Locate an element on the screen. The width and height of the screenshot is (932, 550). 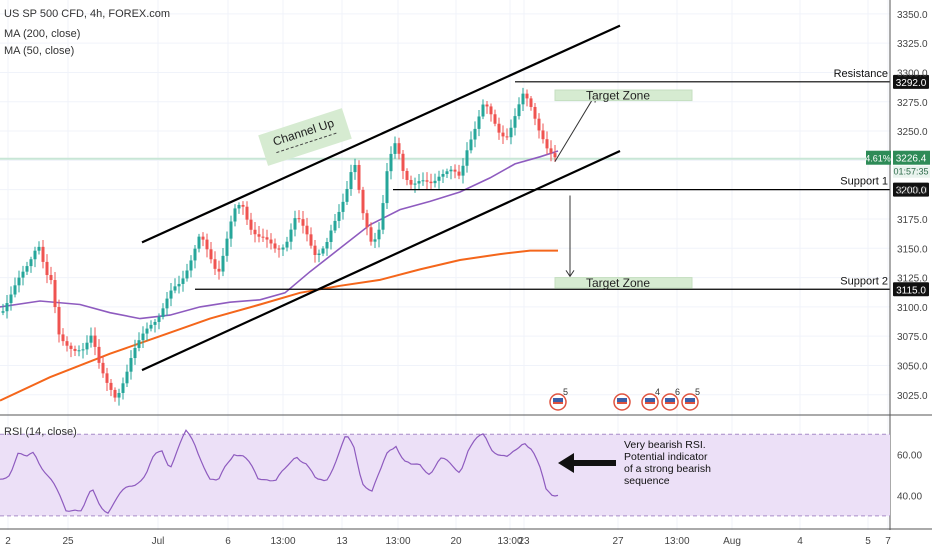
rsi-annotation-line: sequence is located at coordinates (647, 481).